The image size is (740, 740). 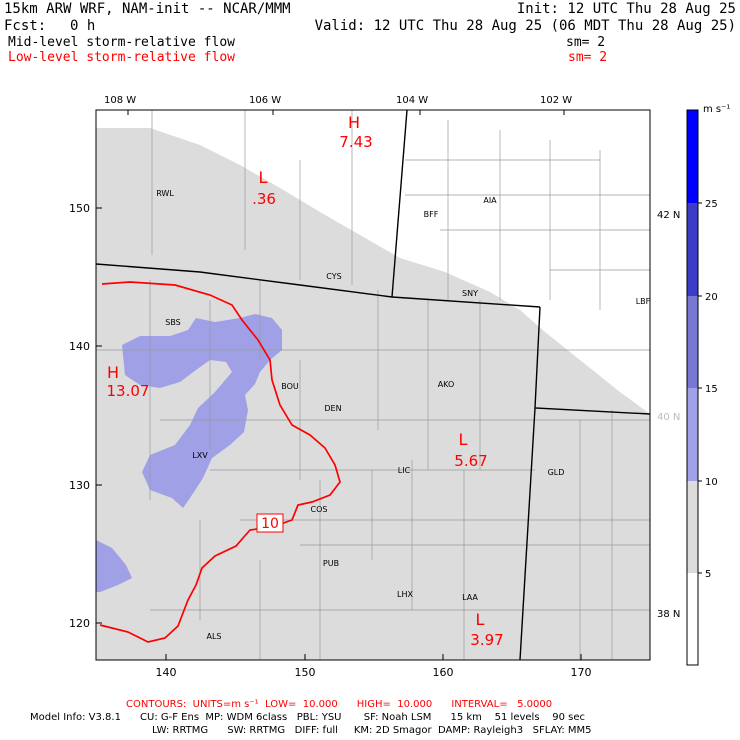 I want to click on mid-level-label: Mid-level storm-relative flow, so click(x=121, y=42).